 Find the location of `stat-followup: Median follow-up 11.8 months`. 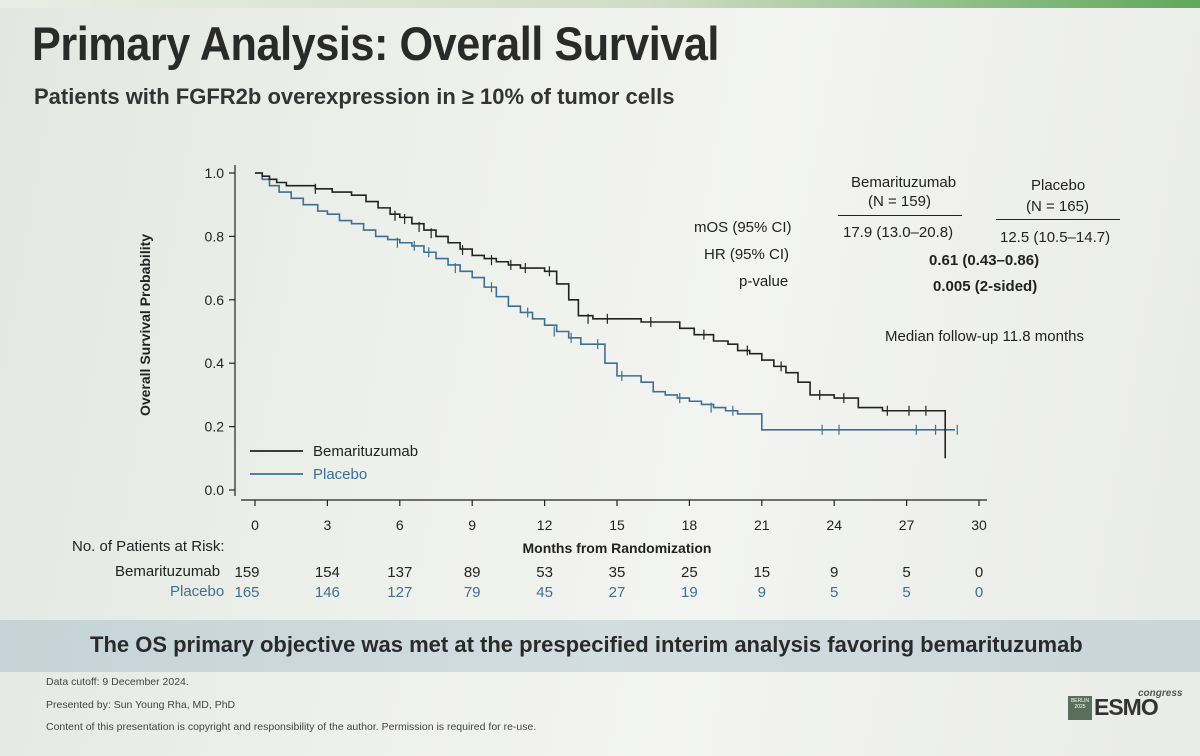

stat-followup: Median follow-up 11.8 months is located at coordinates (984, 336).